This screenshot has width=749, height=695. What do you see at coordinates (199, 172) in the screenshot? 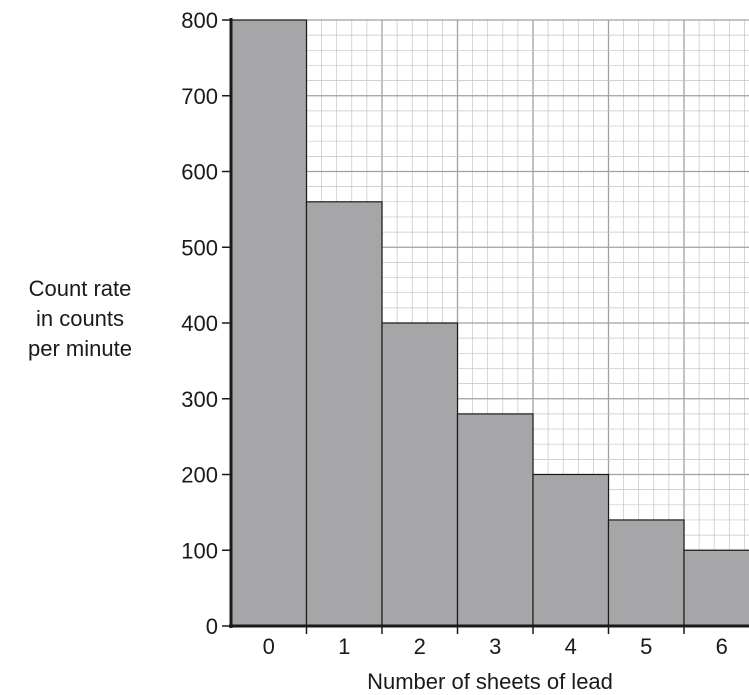
I see `y-tick-label: 600` at bounding box center [199, 172].